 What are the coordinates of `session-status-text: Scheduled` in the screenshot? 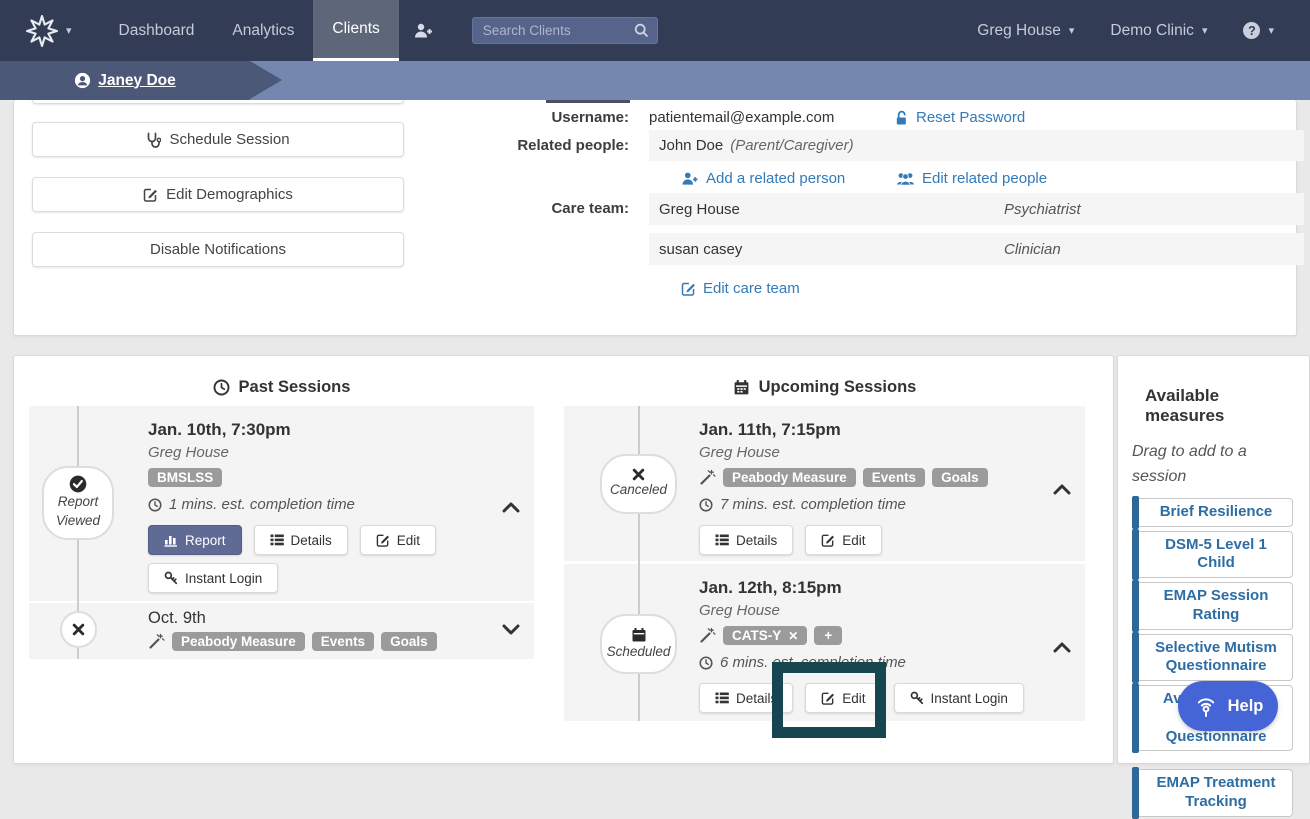 It's located at (638, 651).